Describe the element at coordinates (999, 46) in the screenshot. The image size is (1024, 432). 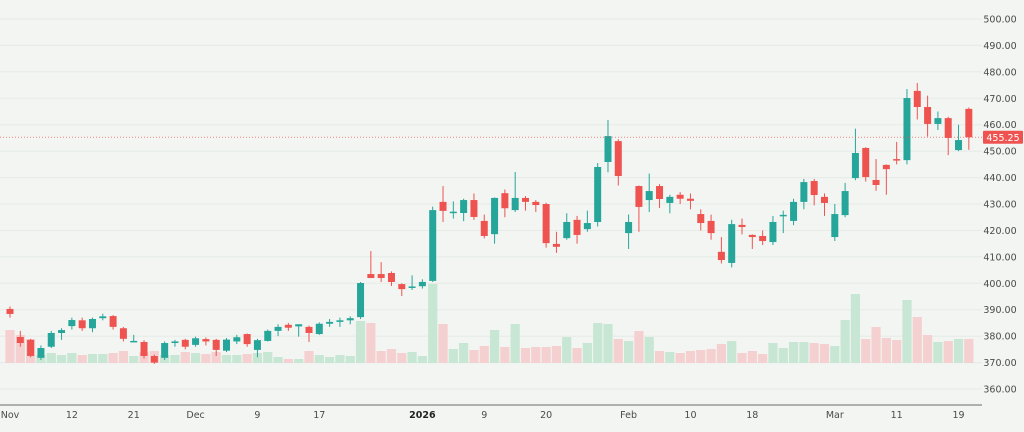
I see `y-tick-label: 490.00` at that location.